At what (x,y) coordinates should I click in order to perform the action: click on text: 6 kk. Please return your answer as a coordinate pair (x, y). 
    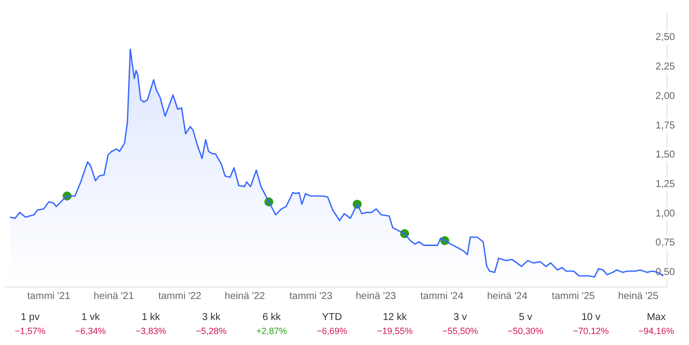
    Looking at the image, I should click on (271, 317).